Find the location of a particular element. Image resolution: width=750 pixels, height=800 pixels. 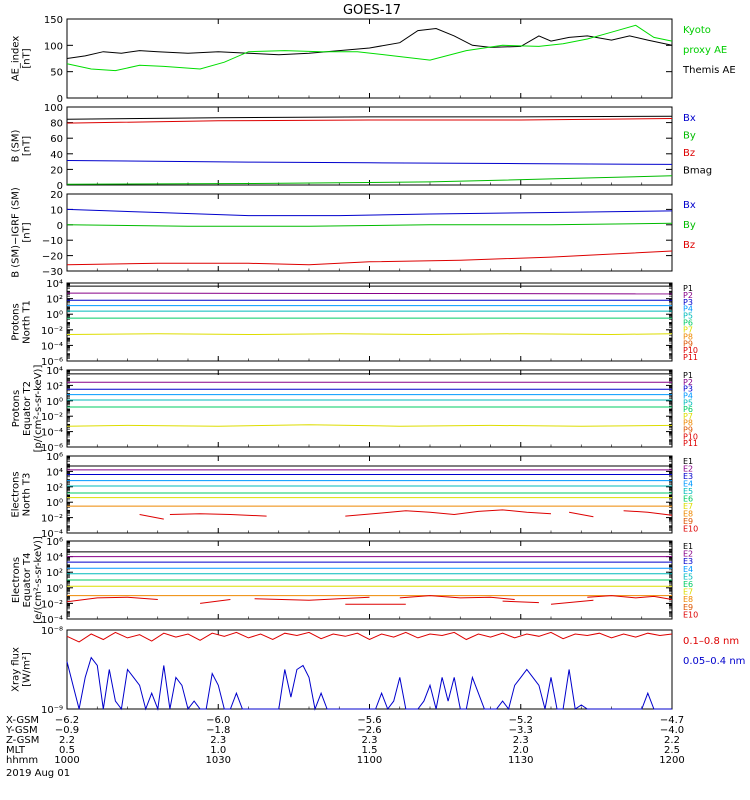

y-axis-title: [p/(cm²-s-sr-keV)] is located at coordinates (38, 409).